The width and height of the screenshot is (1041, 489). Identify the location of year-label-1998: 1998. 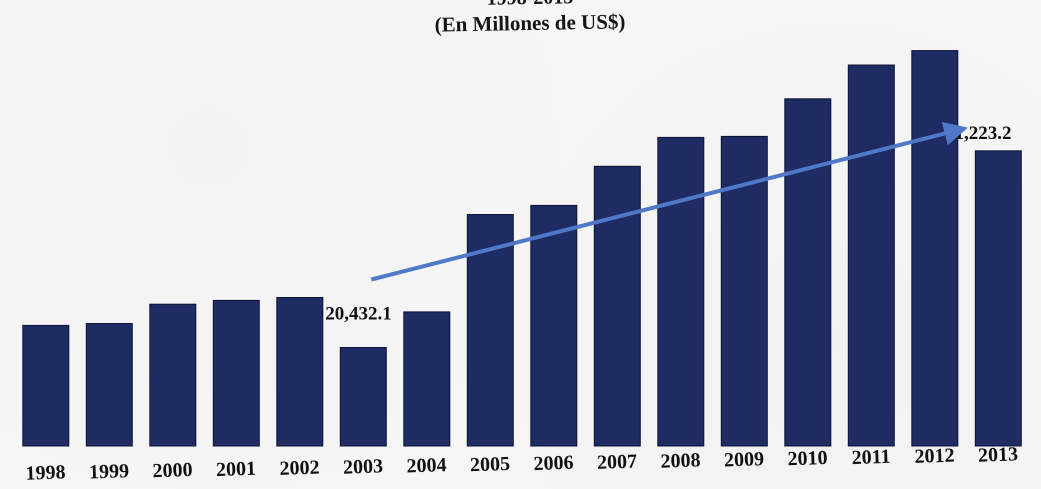
(45, 472).